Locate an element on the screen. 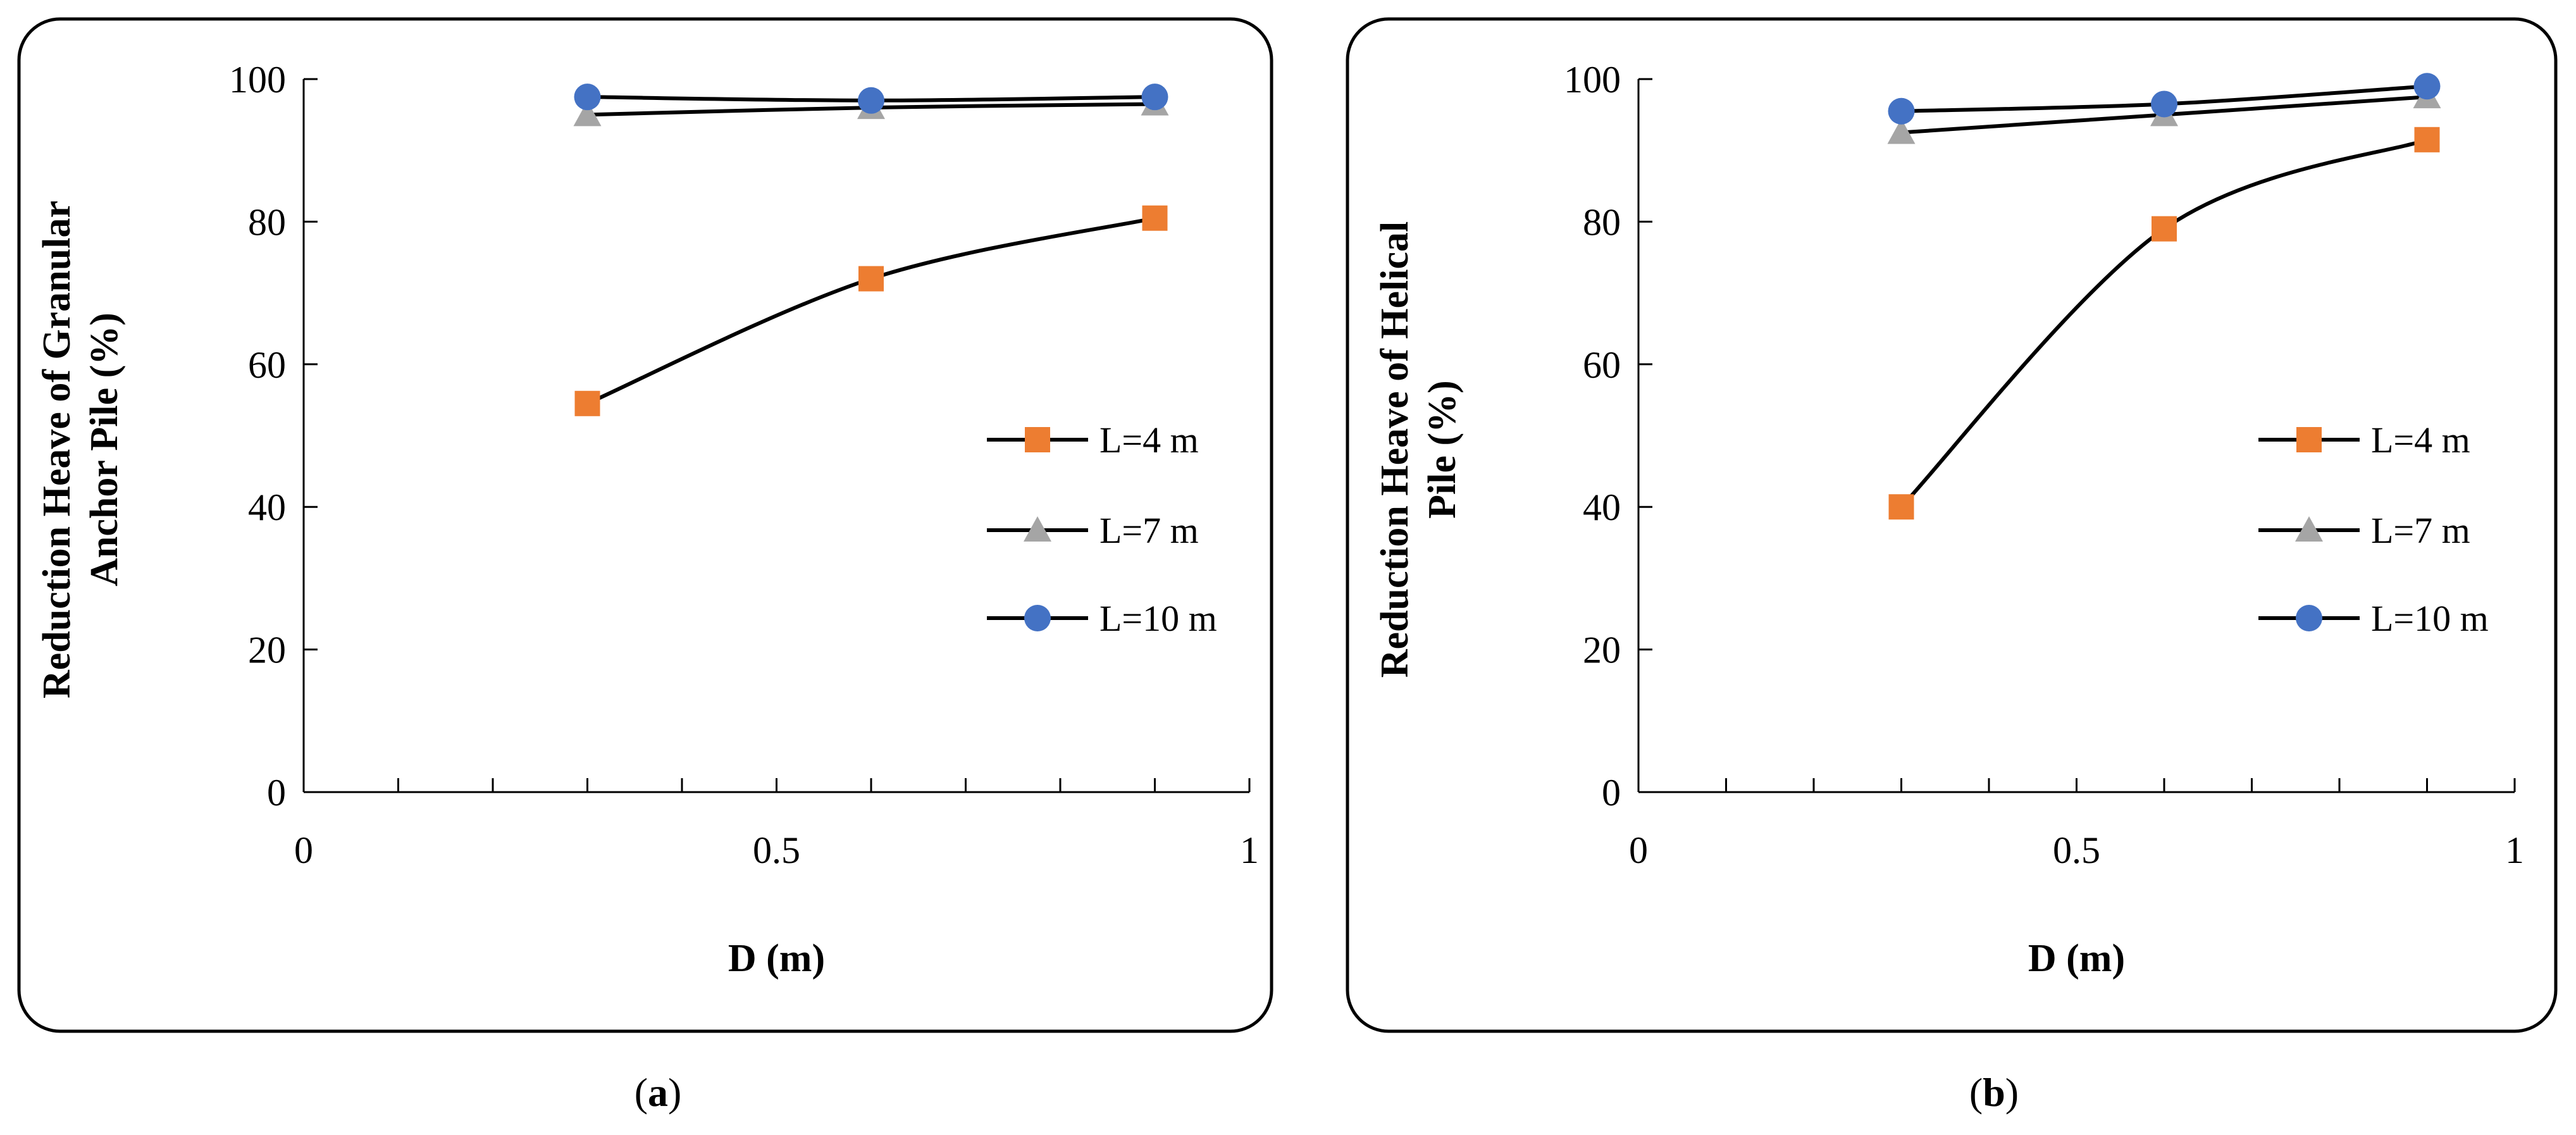  y-axis-title-line2: Pile (%) is located at coordinates (1443, 449).